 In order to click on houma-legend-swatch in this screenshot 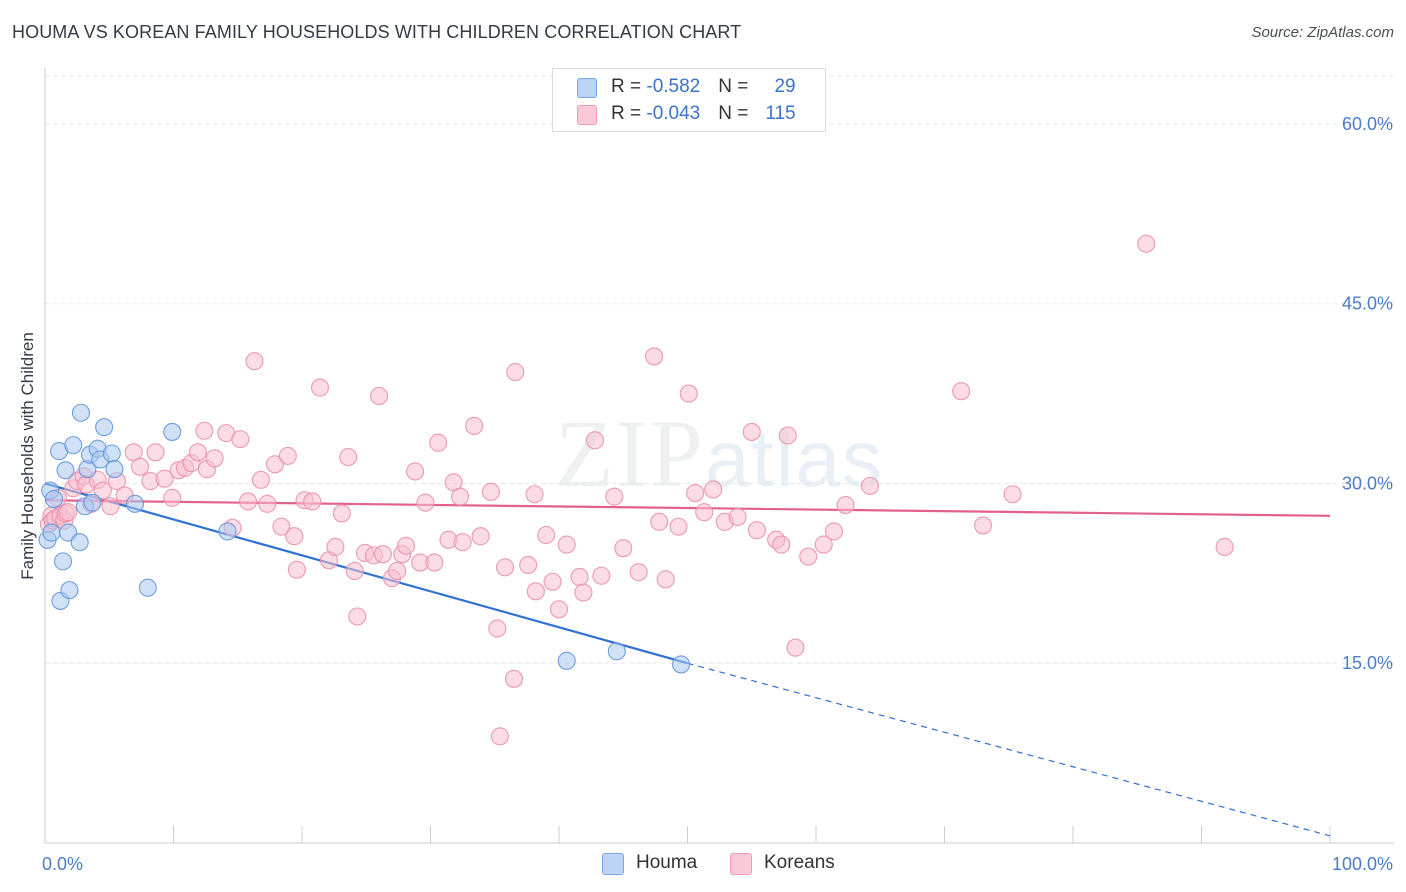, I will do `click(613, 864)`.